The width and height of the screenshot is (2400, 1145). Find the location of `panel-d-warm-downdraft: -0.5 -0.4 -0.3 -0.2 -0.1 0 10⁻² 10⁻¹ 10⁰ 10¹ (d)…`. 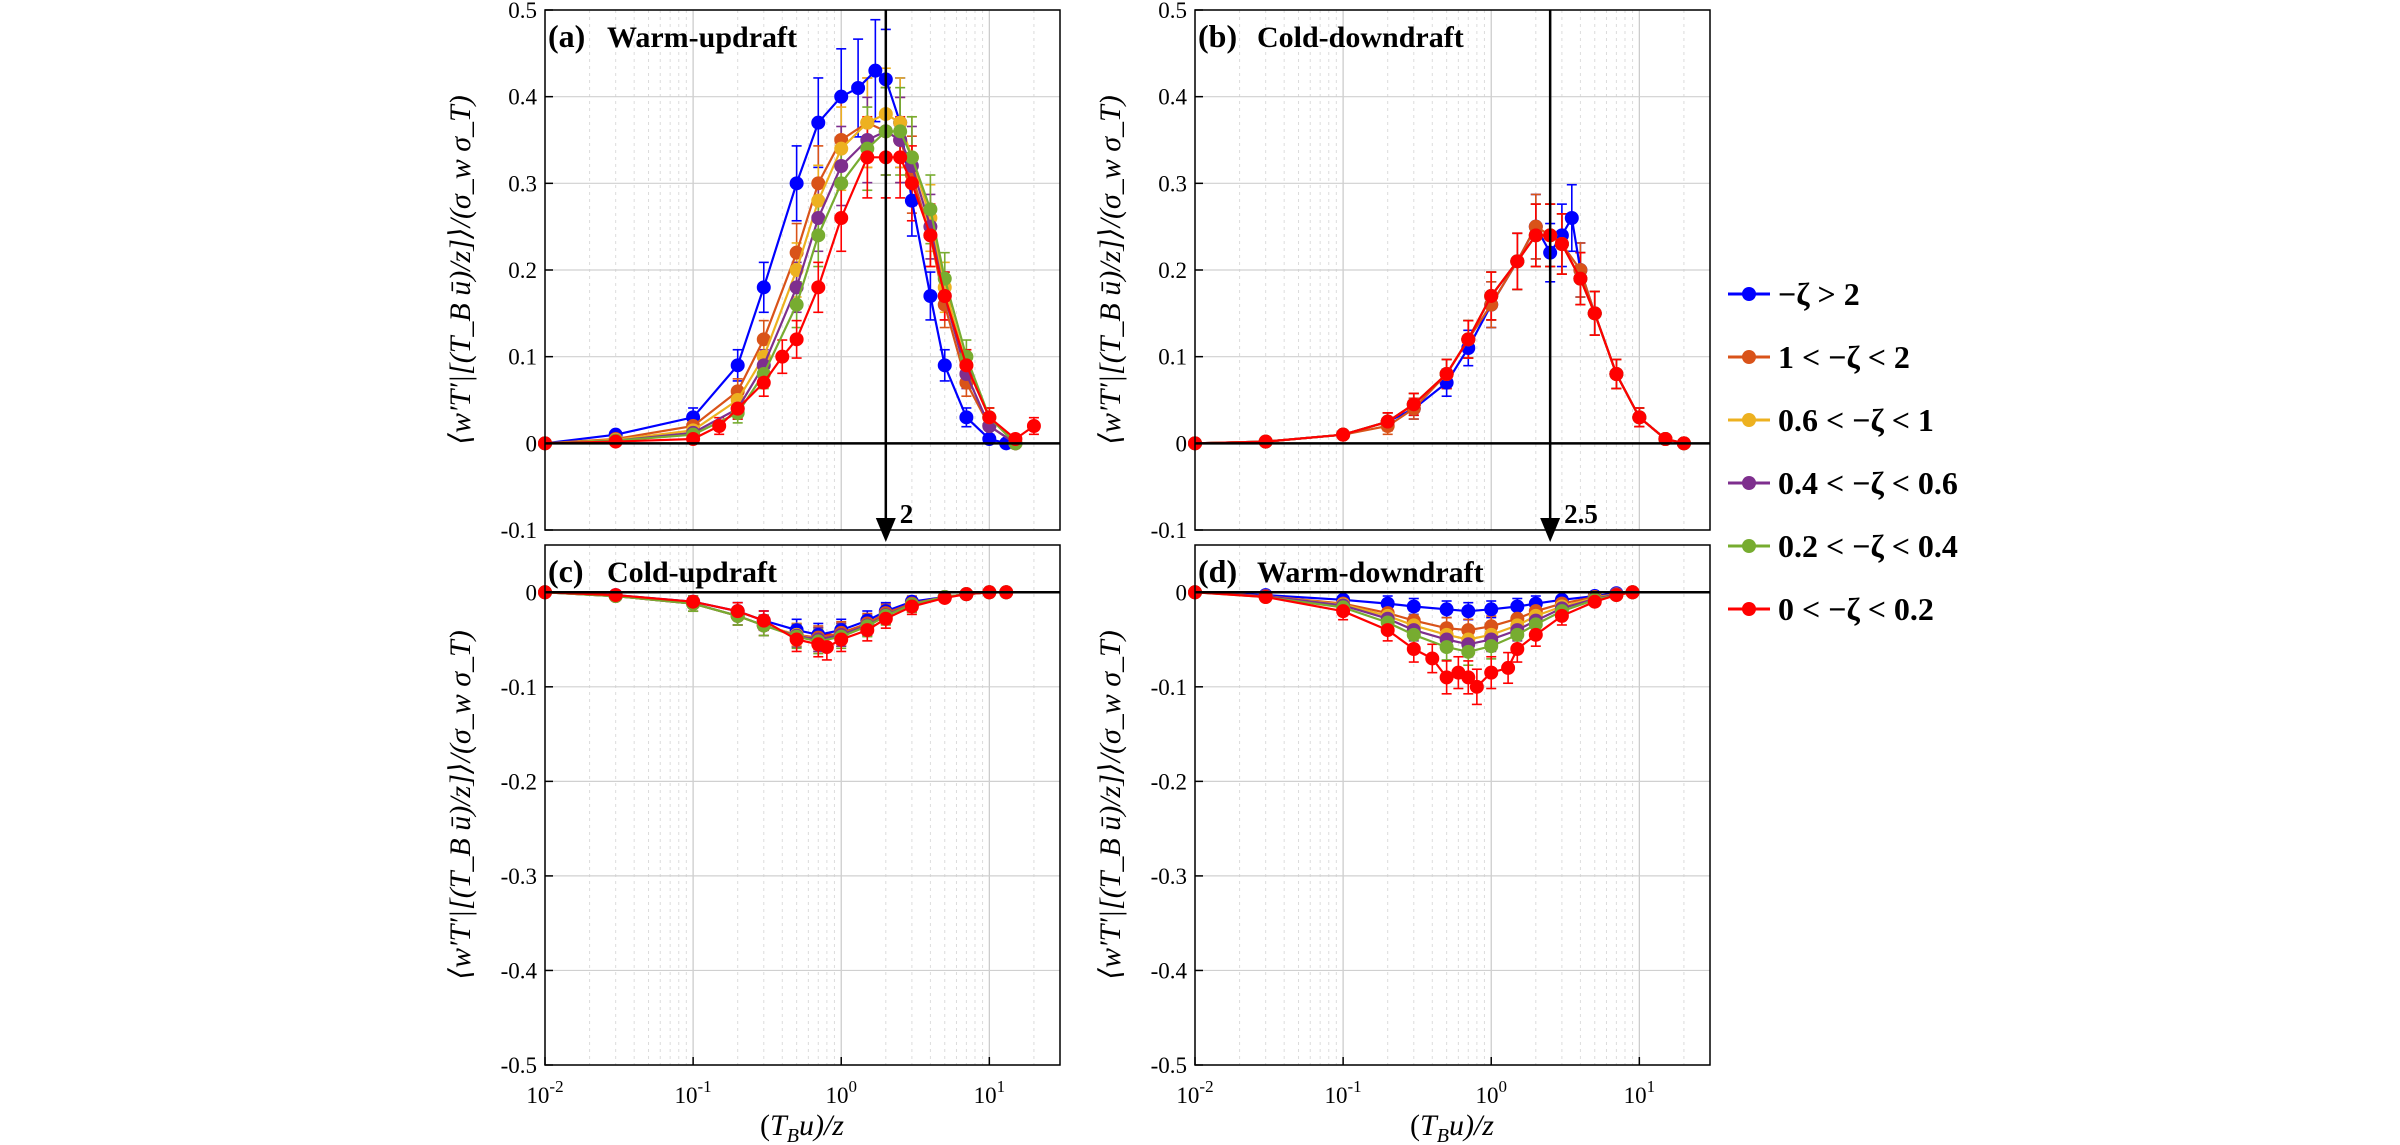

panel-d-warm-downdraft: -0.5 -0.4 -0.3 -0.2 -0.1 0 10⁻² 10⁻¹ 10⁰ 10¹ (d)… is located at coordinates (1431, 826).